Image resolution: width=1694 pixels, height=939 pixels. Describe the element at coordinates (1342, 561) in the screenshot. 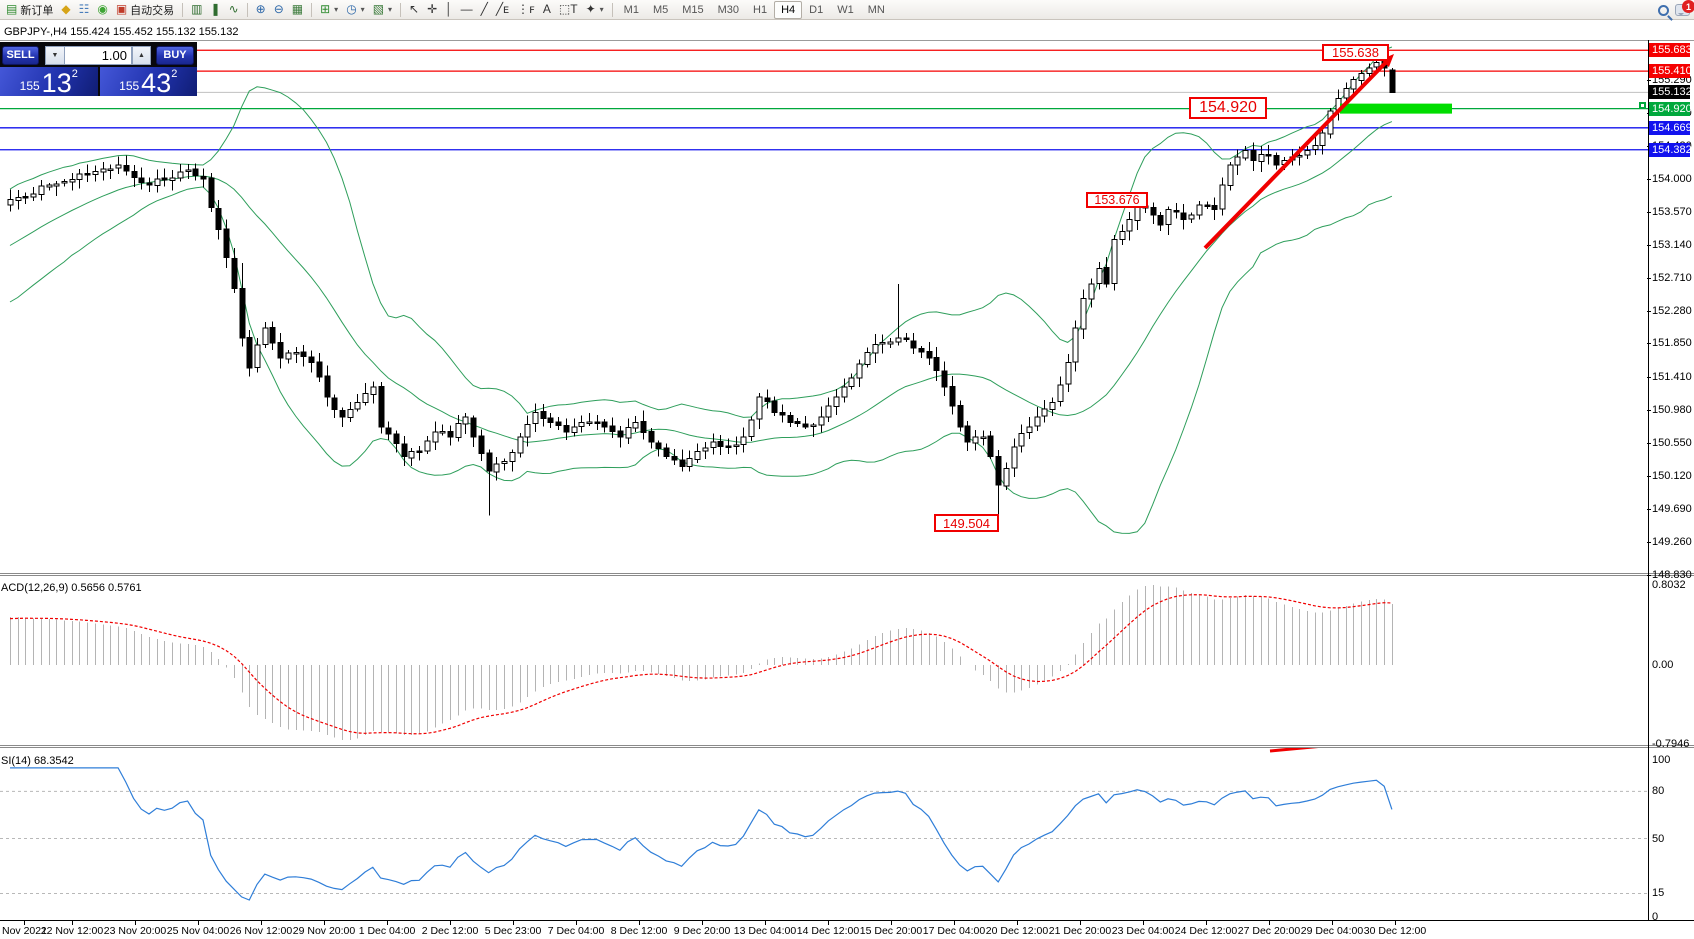

I see `trend-arrow-macd` at that location.